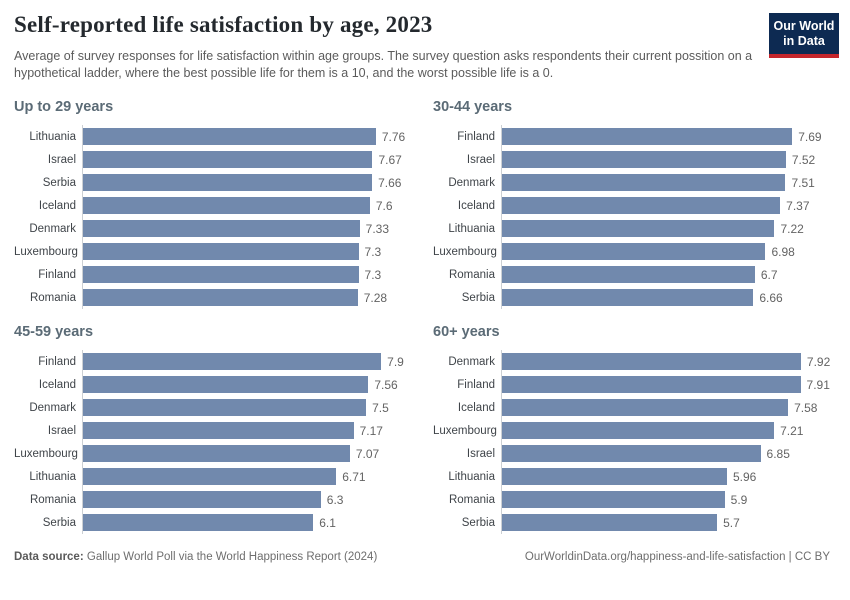 The height and width of the screenshot is (600, 850). I want to click on bar-row: Iceland 7.56, so click(215, 384).